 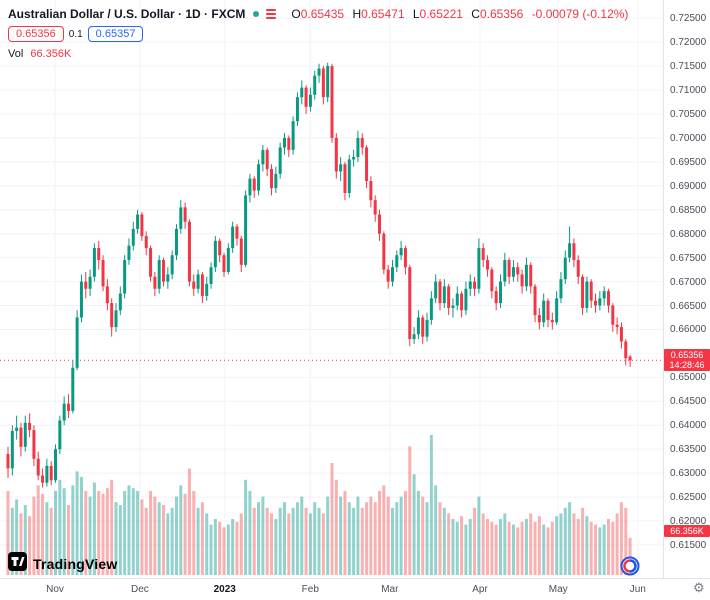 I want to click on market-status-icon, so click(x=256, y=14).